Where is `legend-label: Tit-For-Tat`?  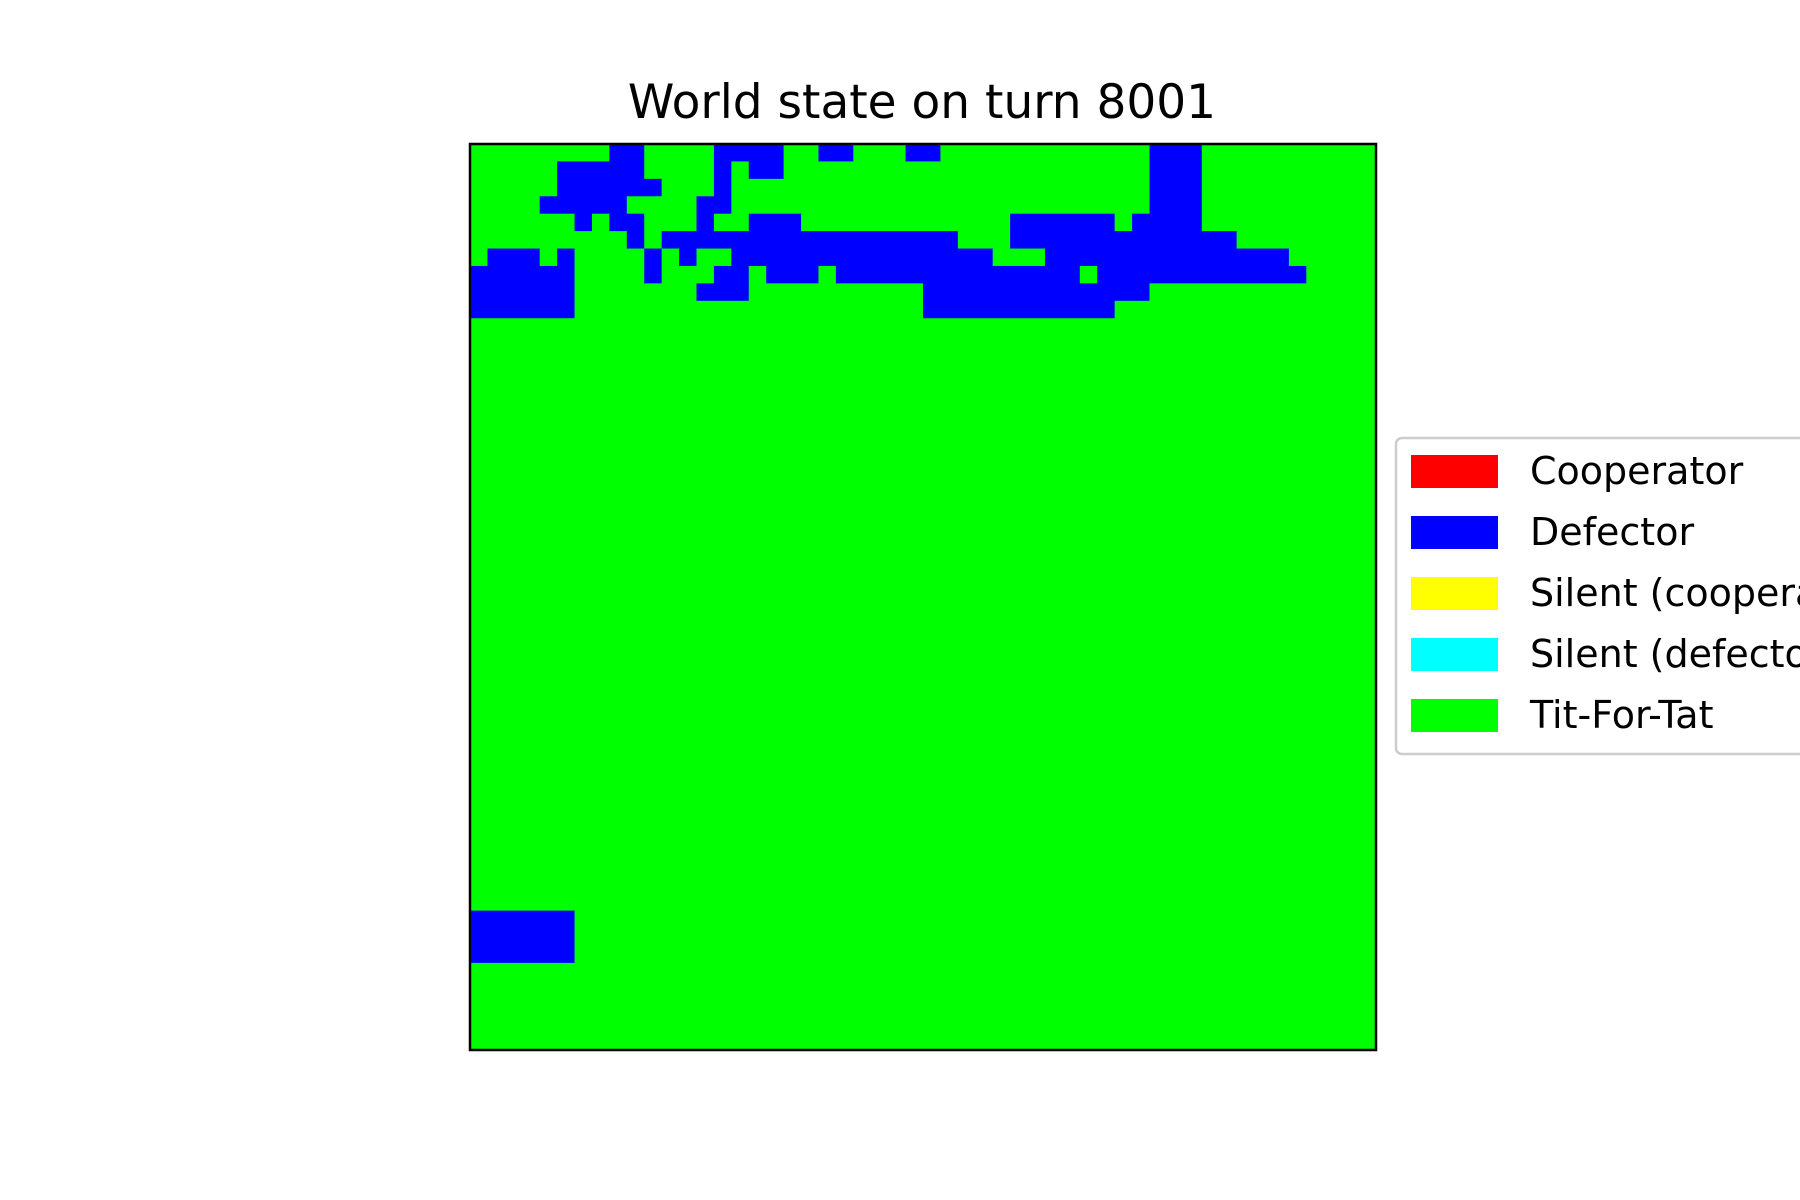 legend-label: Tit-For-Tat is located at coordinates (1621, 715).